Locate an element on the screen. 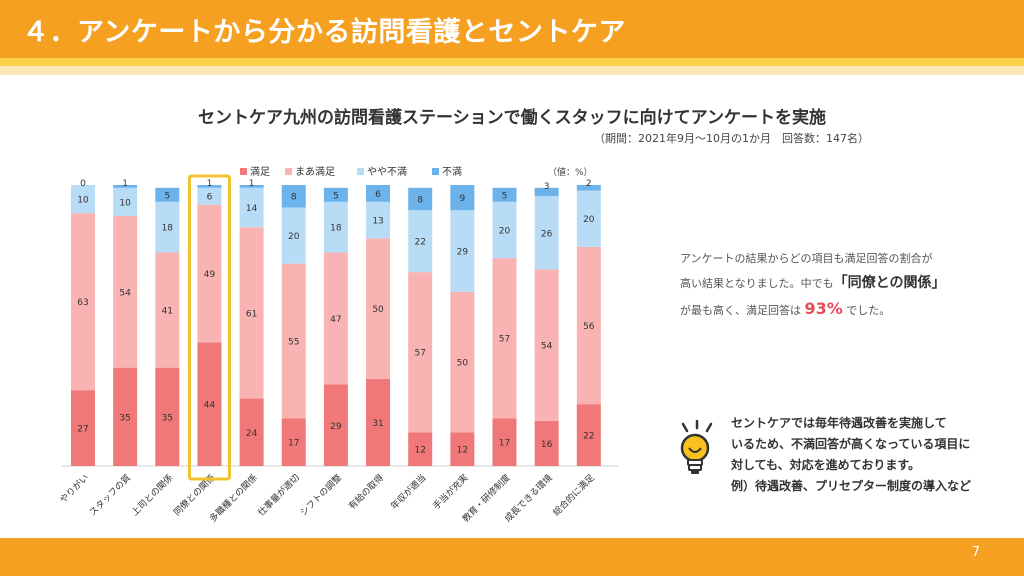 The height and width of the screenshot is (576, 1024). header-stripe is located at coordinates (512, 62).